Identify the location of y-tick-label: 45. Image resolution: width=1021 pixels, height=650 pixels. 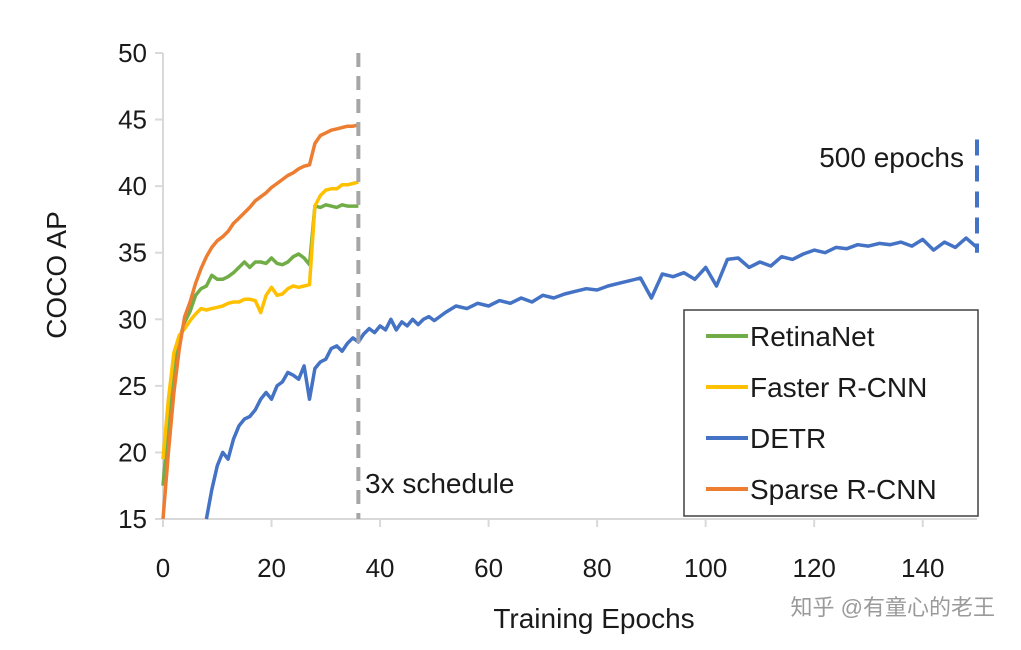
(132, 120).